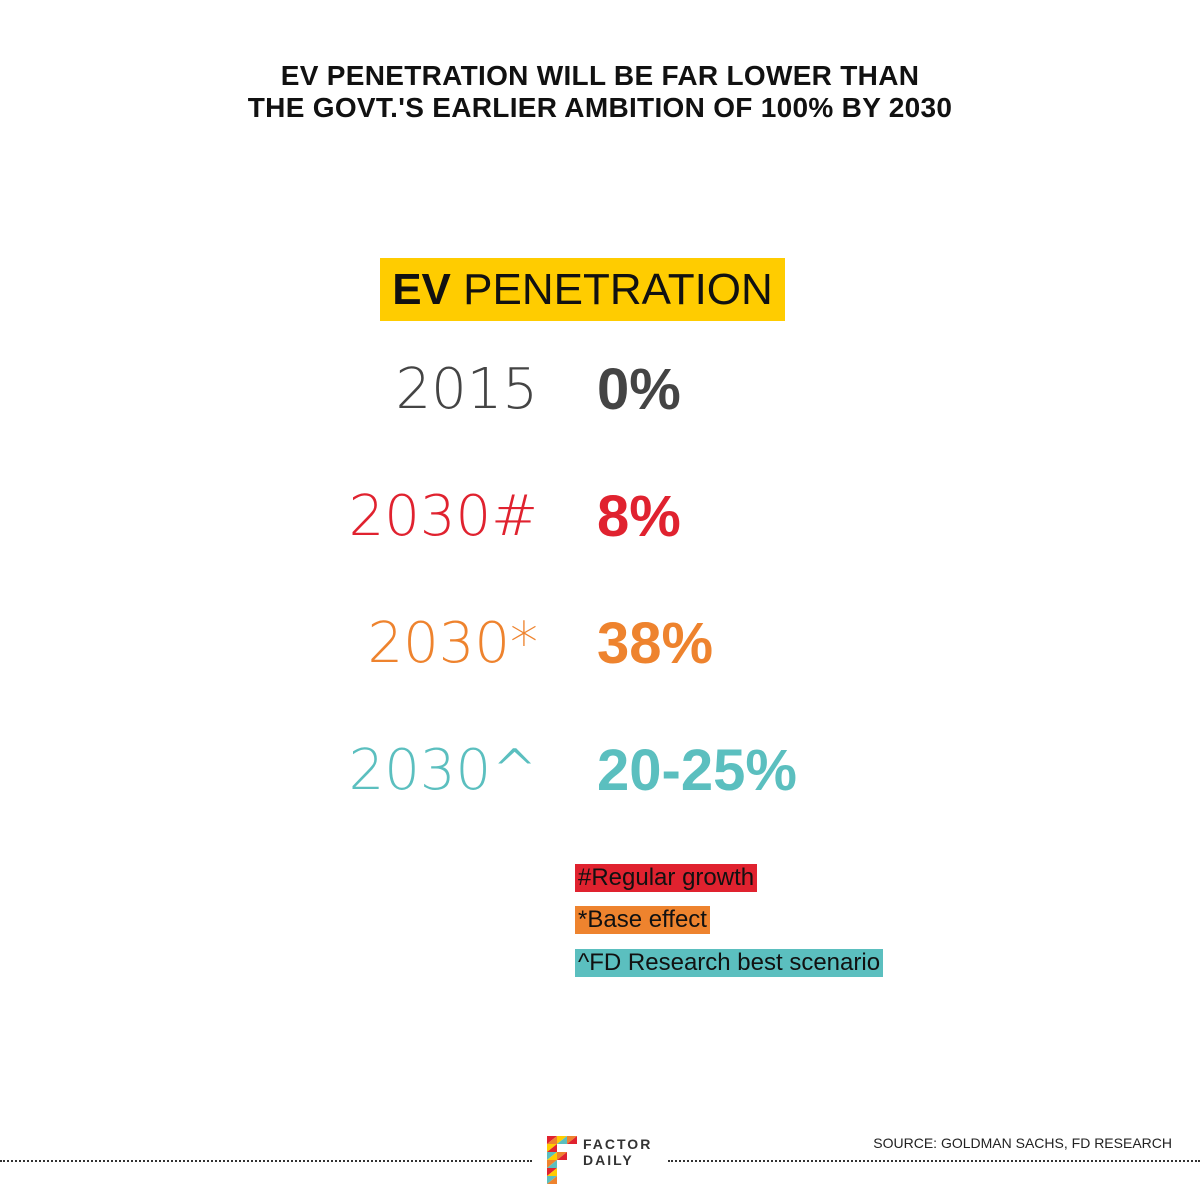 The width and height of the screenshot is (1200, 1200). I want to click on legend-item-best-scenario: ^FD Research best scenario, so click(729, 963).